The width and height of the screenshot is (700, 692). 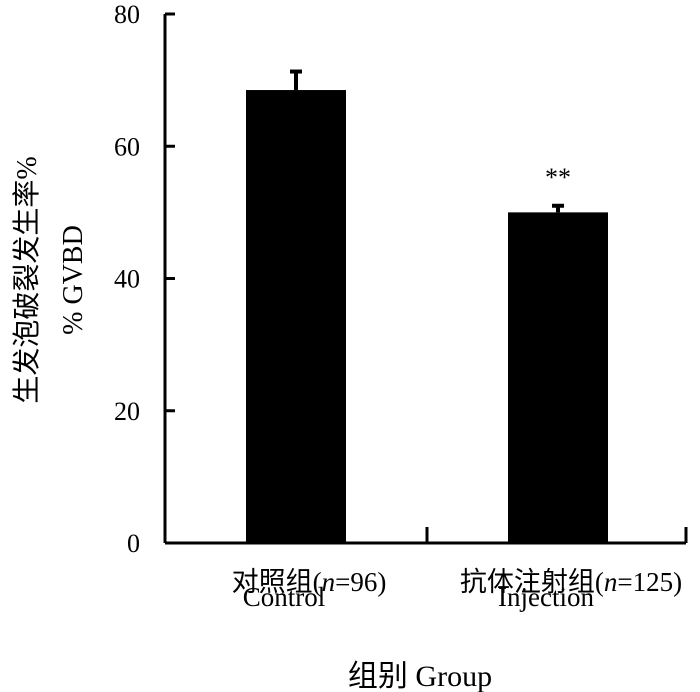 I want to click on category-n-value: =125), so click(x=649, y=582).